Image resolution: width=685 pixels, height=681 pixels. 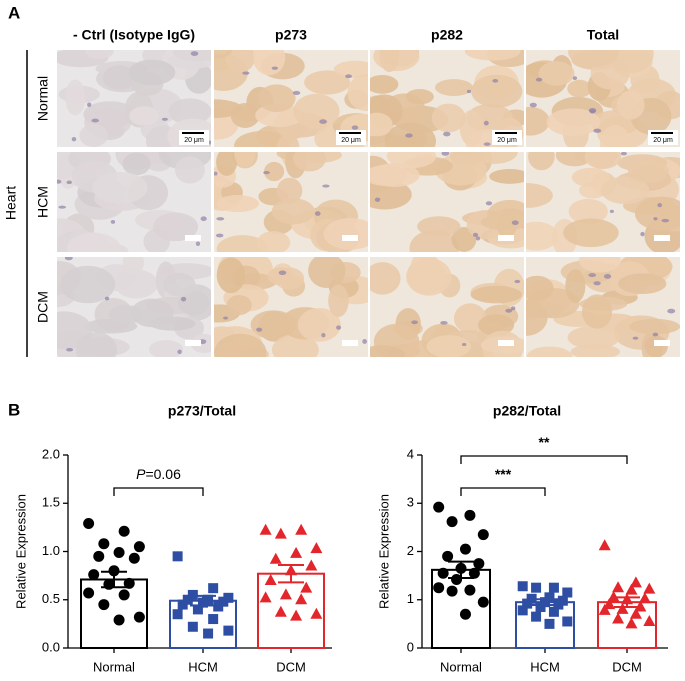 I want to click on significance-label: P=0.06, so click(x=158, y=474).